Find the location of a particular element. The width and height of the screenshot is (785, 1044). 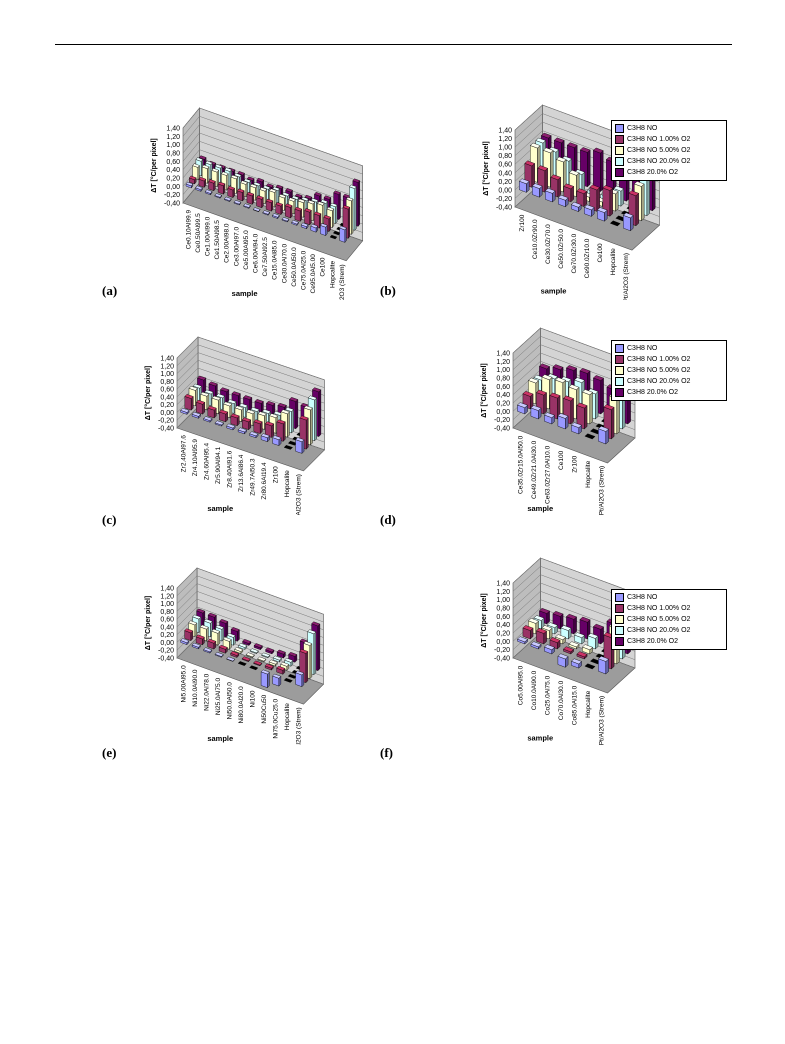

panel-label-e: (e) is located at coordinates (109, 752).